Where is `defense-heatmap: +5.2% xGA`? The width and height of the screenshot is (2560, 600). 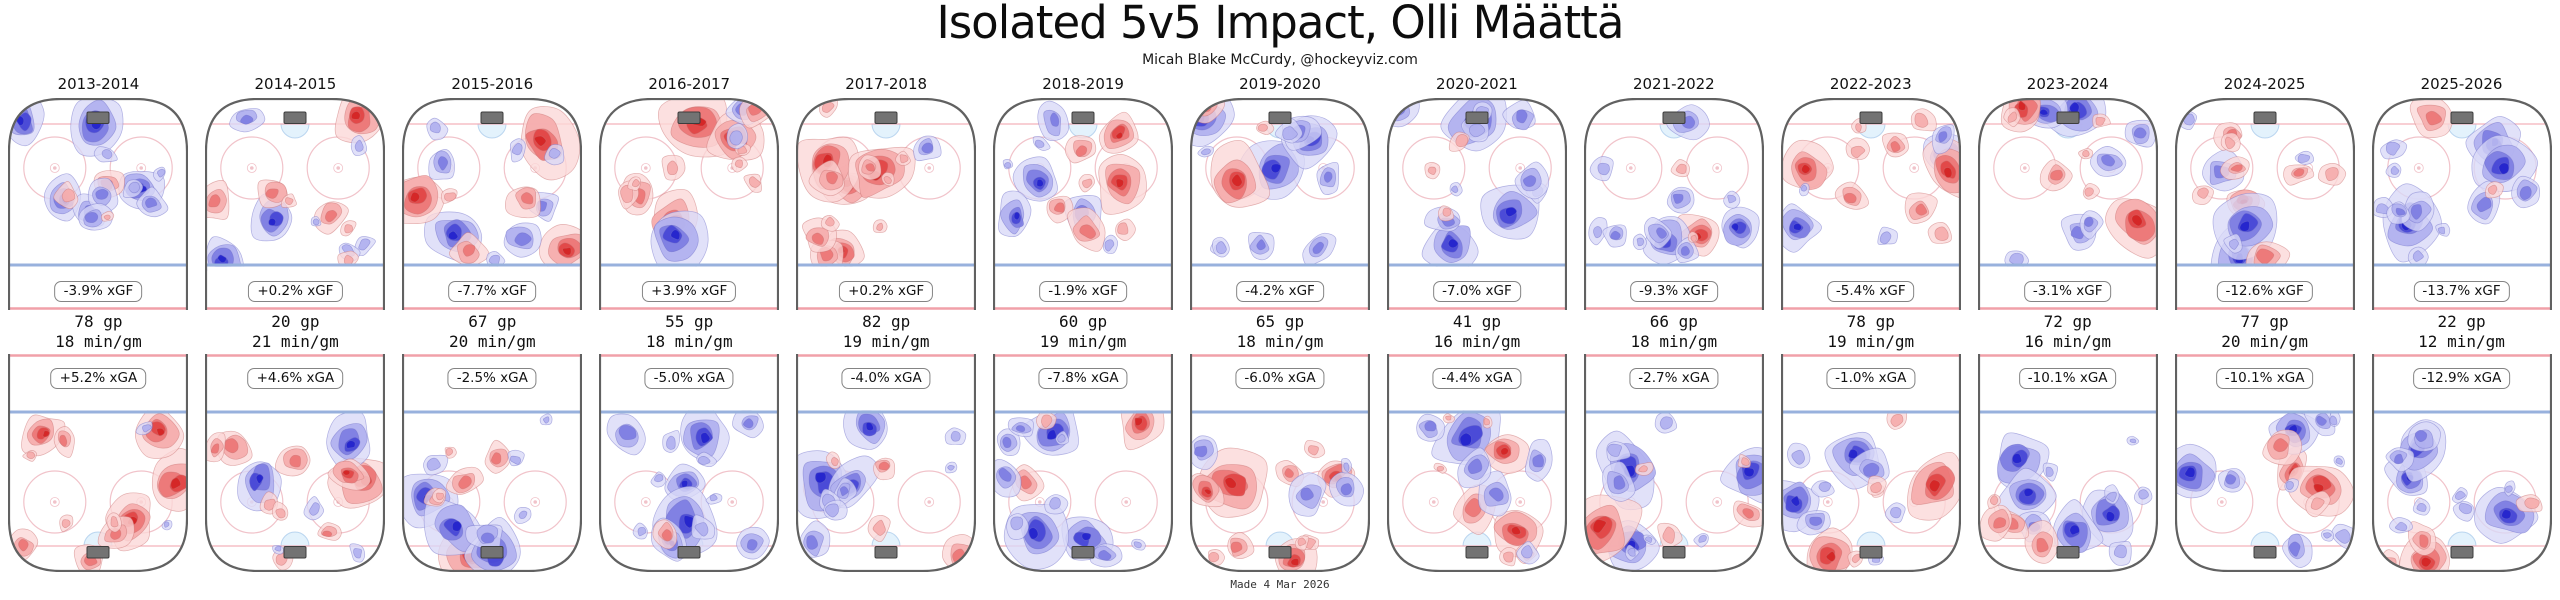
defense-heatmap: +5.2% xGA is located at coordinates (98, 463).